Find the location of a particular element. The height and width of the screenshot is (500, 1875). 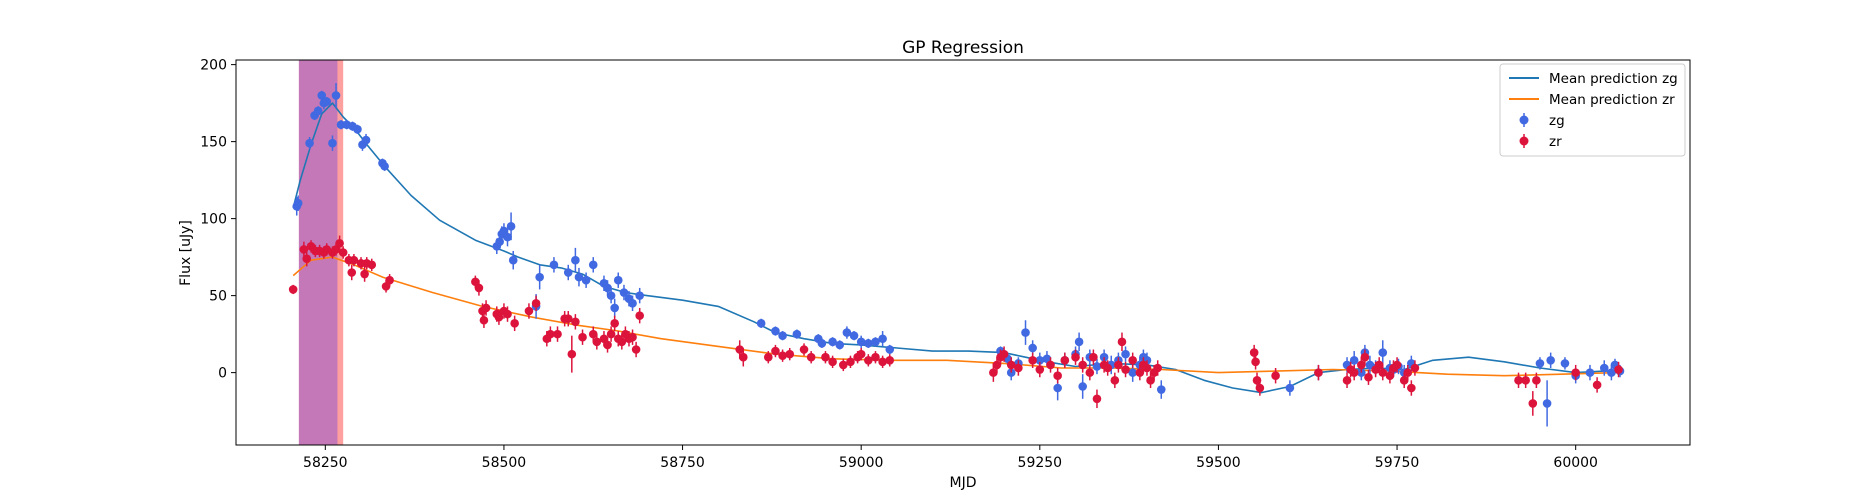

legend-label-mean-zr: Mean prediction zr is located at coordinates (1612, 100).